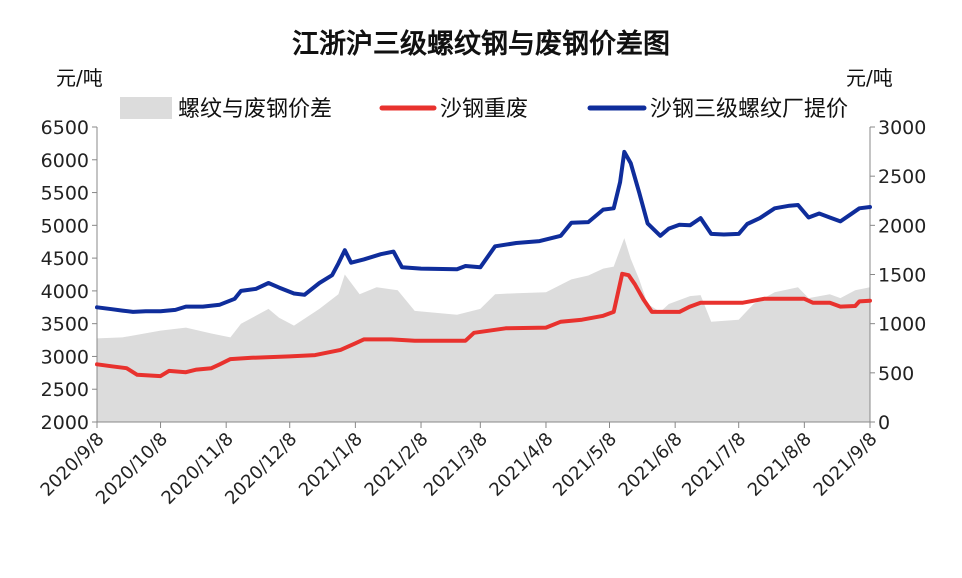  Describe the element at coordinates (884, 423) in the screenshot. I see `right-axis-tick-label: 0` at that location.